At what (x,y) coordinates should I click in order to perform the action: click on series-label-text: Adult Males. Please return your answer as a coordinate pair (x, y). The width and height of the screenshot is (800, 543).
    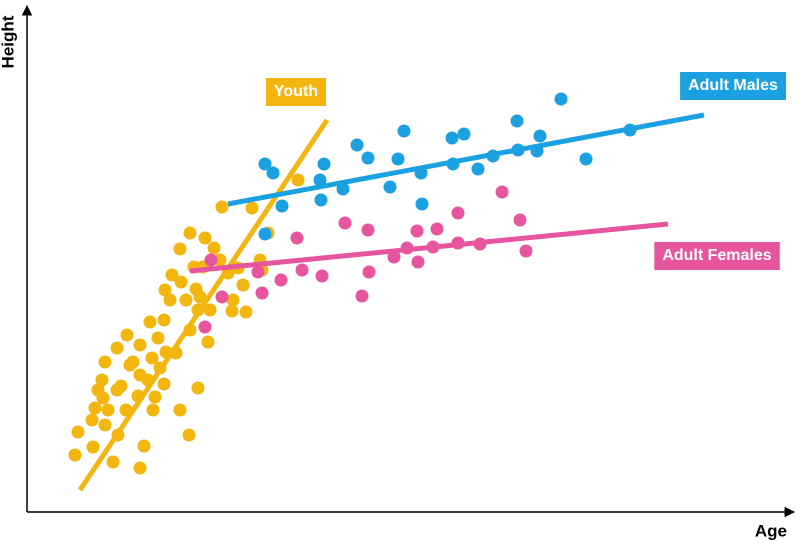
    Looking at the image, I should click on (733, 85).